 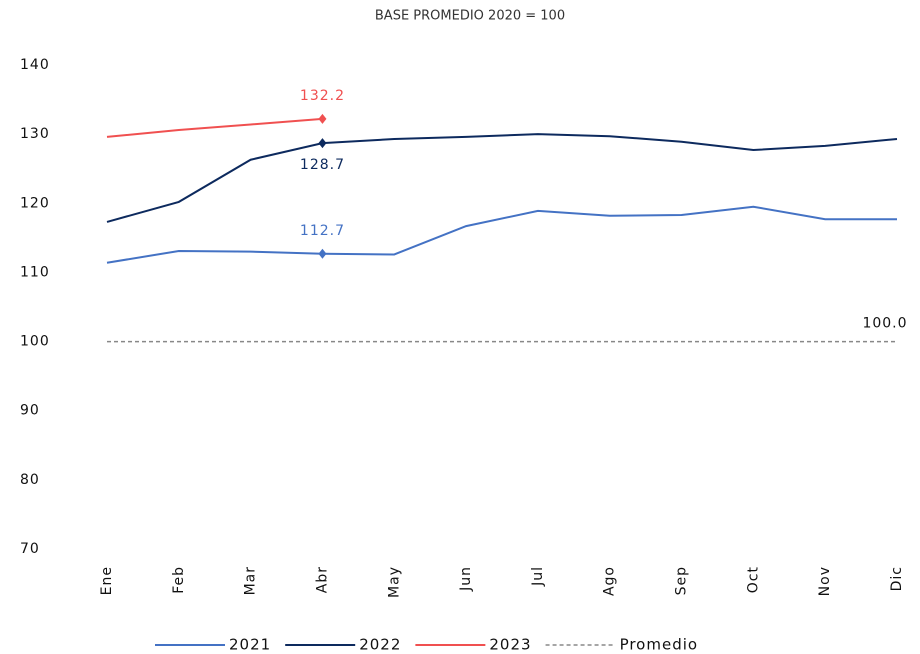 What do you see at coordinates (322, 165) in the screenshot?
I see `data-label: 128.7` at bounding box center [322, 165].